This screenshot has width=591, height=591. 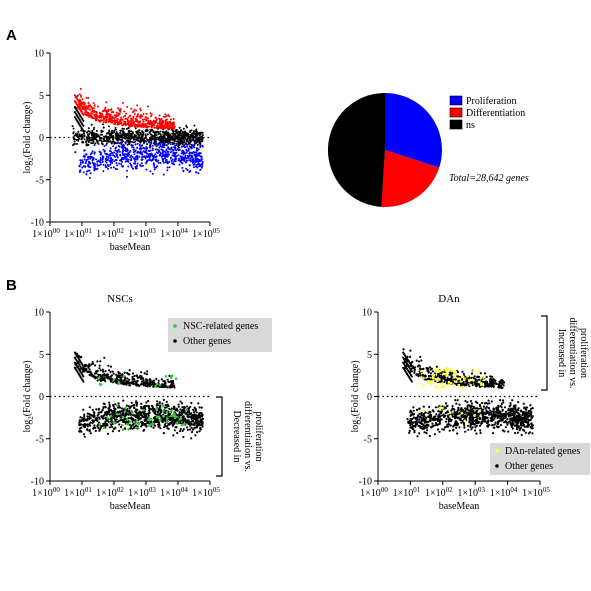 I want to click on legend-marker, so click(x=175, y=341).